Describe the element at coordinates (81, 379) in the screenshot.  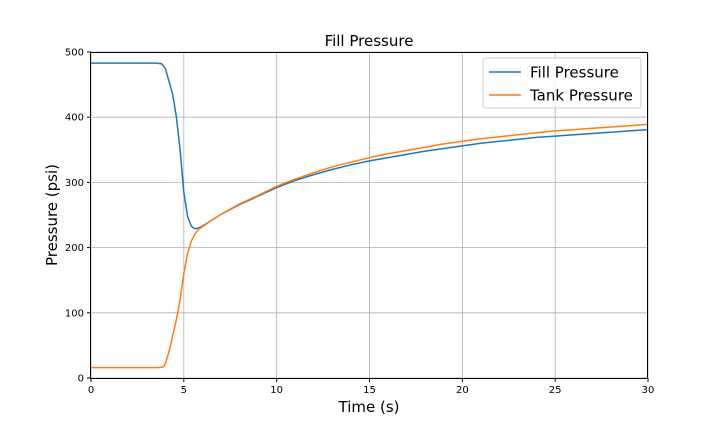
I see `y-tick-label: 0` at that location.